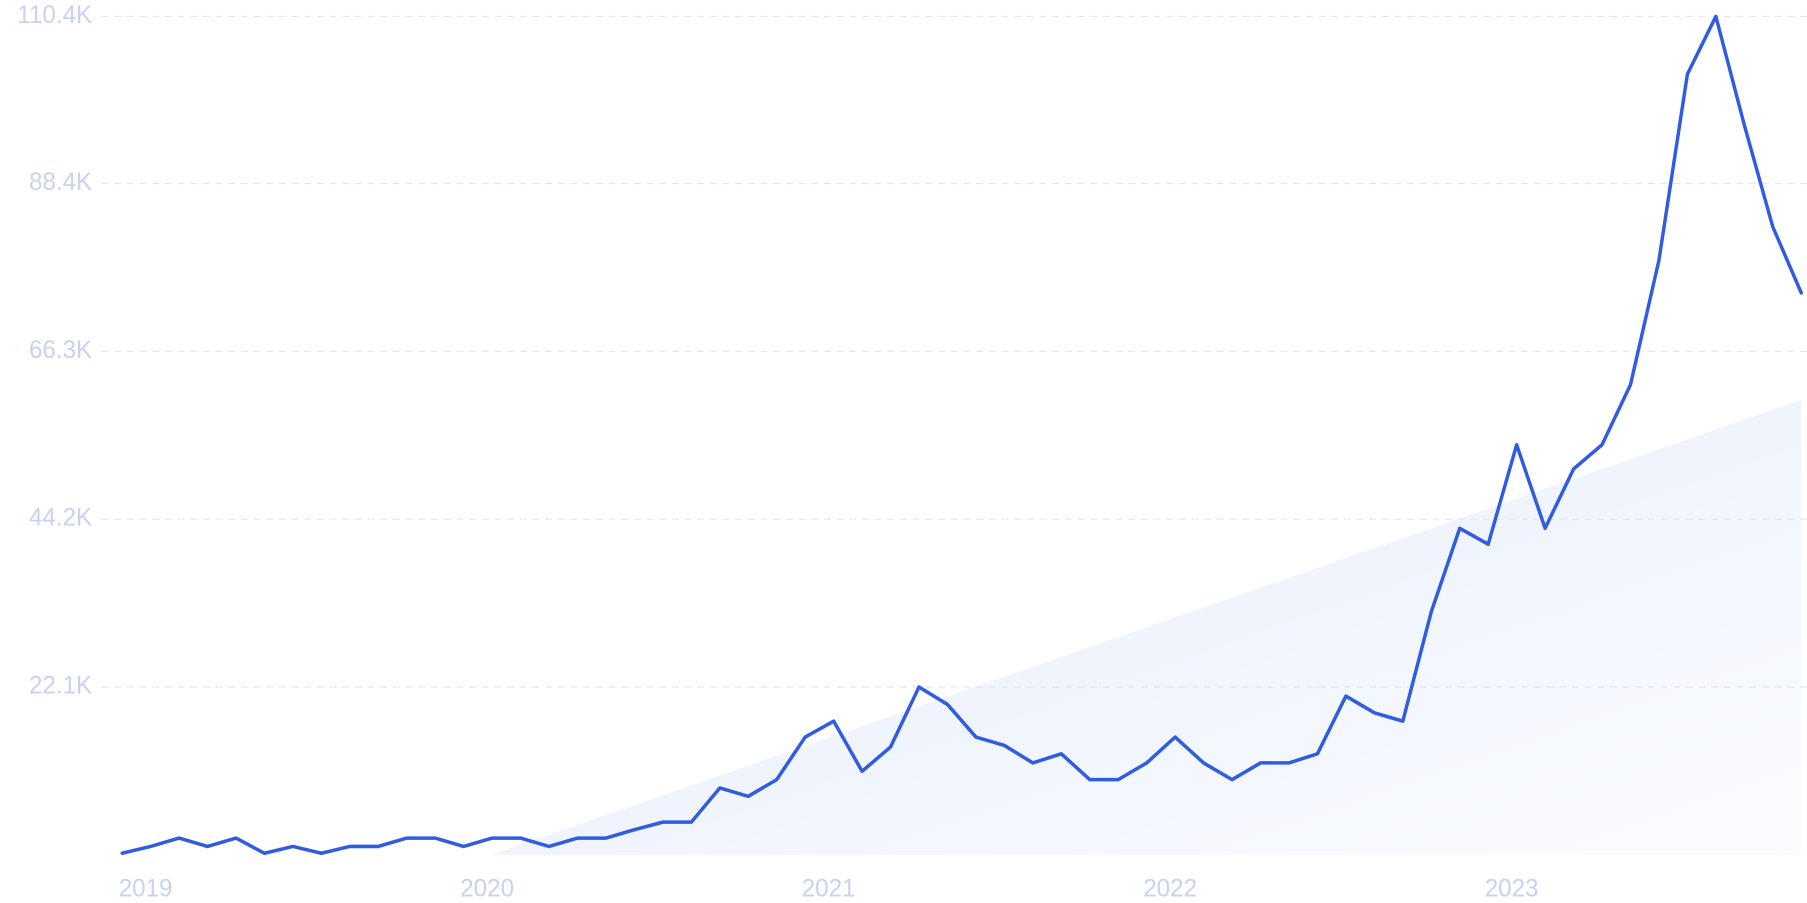 This screenshot has width=1807, height=903. Describe the element at coordinates (61, 182) in the screenshot. I see `y-tick-label: 88.4K` at that location.